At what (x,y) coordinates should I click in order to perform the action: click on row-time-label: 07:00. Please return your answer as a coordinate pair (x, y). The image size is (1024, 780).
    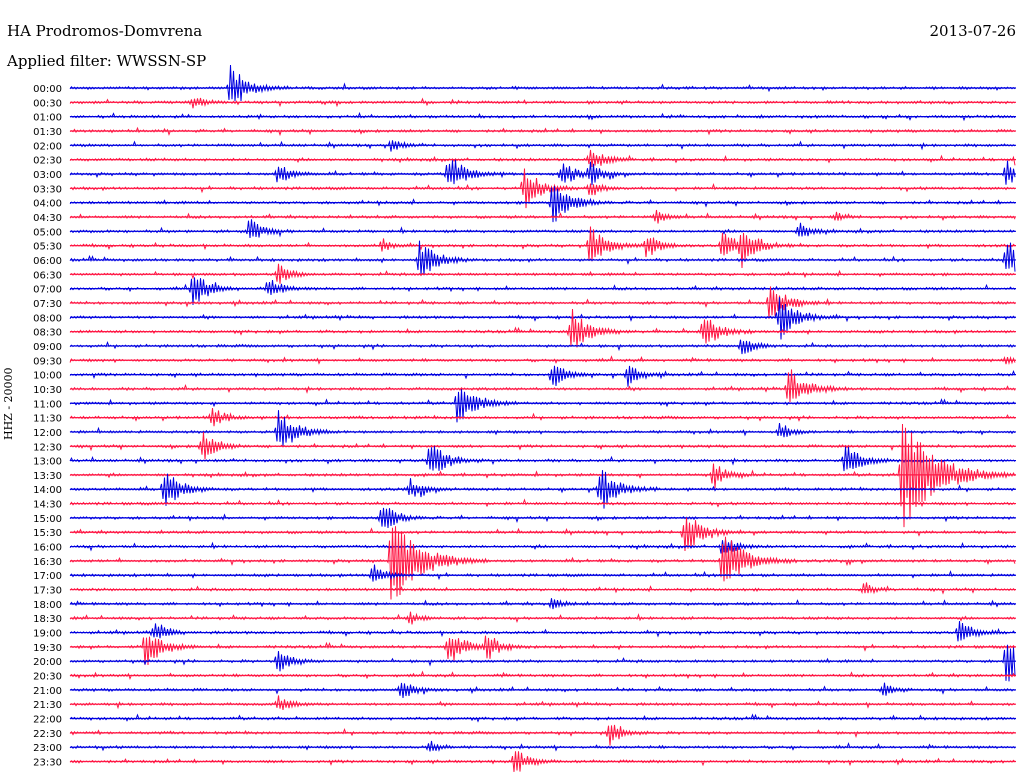
    Looking at the image, I should click on (47, 290).